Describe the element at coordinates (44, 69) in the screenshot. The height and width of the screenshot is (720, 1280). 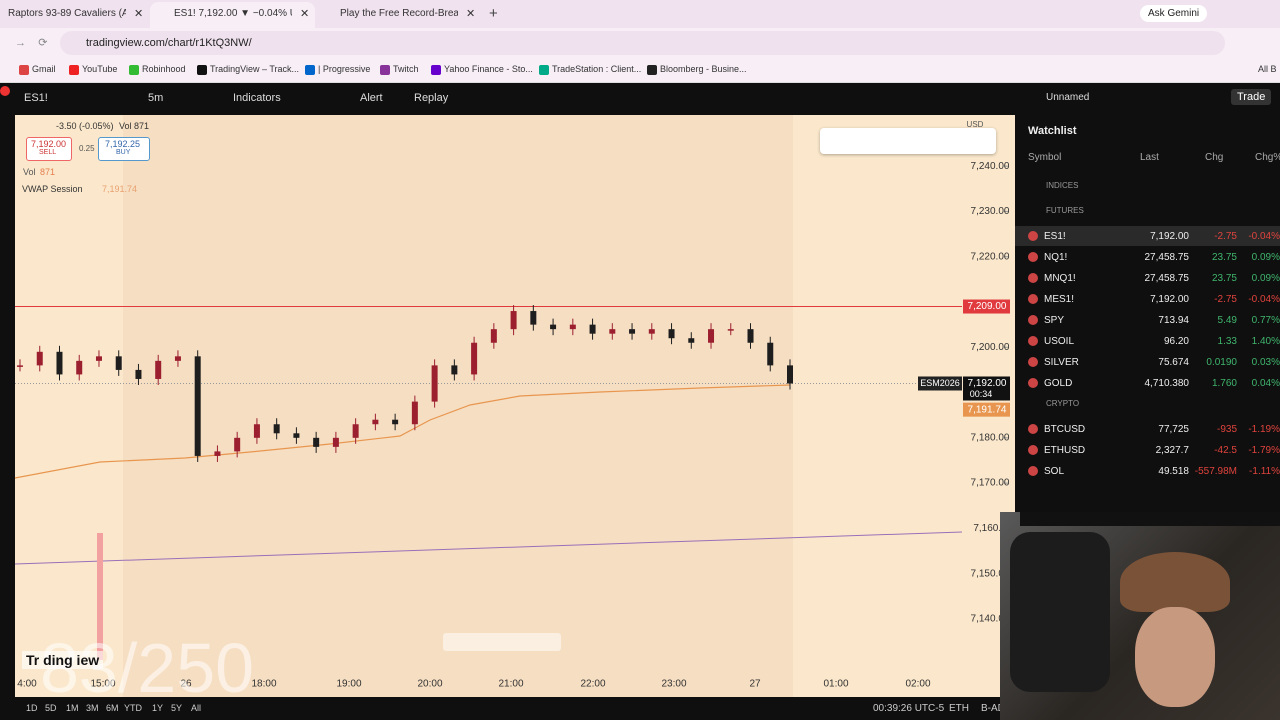
I see `bookmark: Gmail` at that location.